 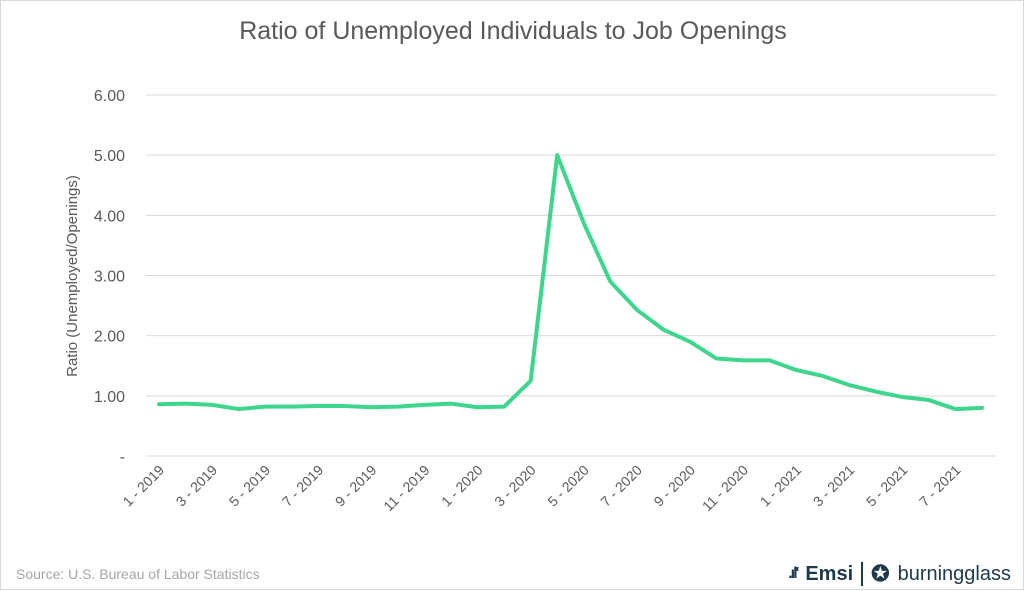 What do you see at coordinates (834, 486) in the screenshot?
I see `x-tick-label: 3 - 2021` at bounding box center [834, 486].